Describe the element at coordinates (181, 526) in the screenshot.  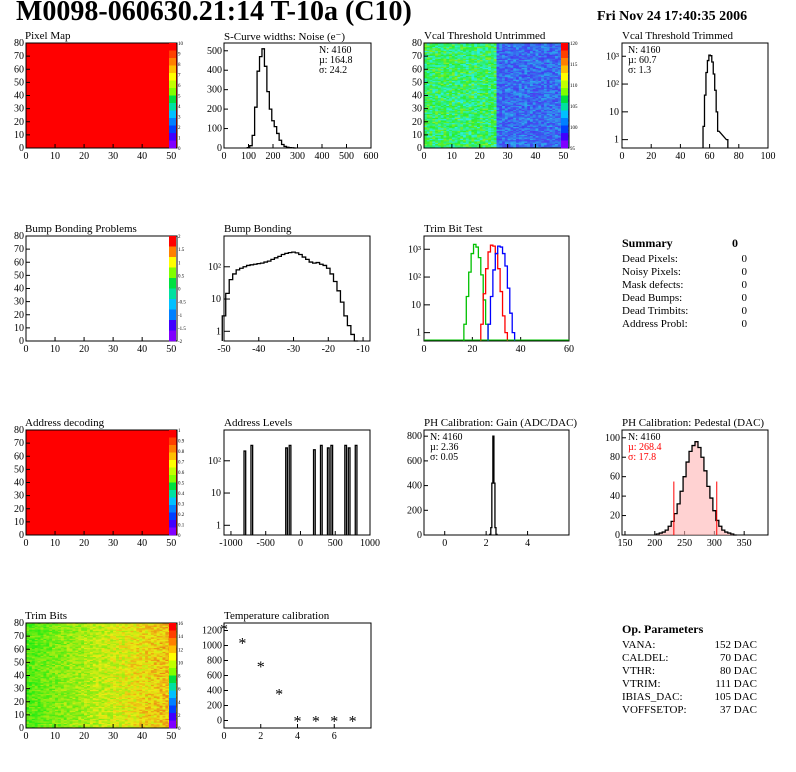
I see `address_decoding-palette-label: 0.1` at that location.